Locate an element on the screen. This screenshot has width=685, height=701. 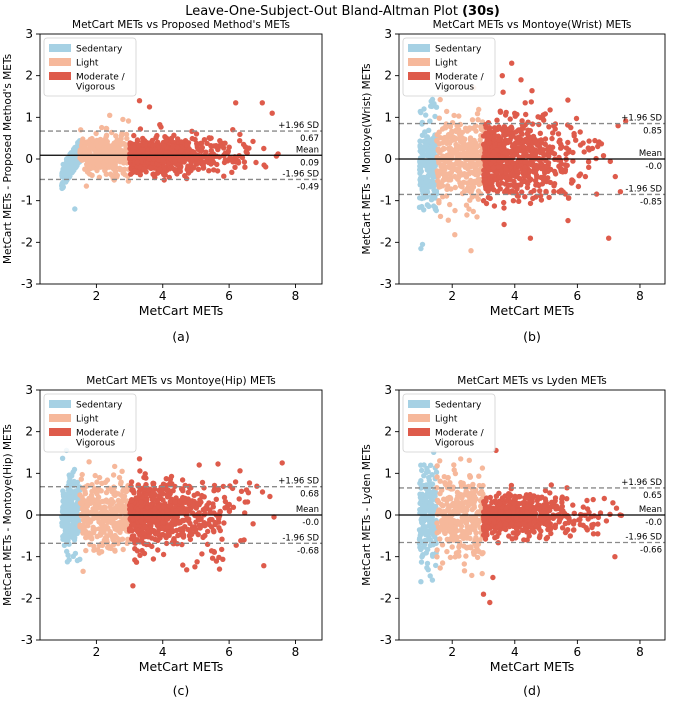
y-tick-label: 3 is located at coordinates (388, 34).